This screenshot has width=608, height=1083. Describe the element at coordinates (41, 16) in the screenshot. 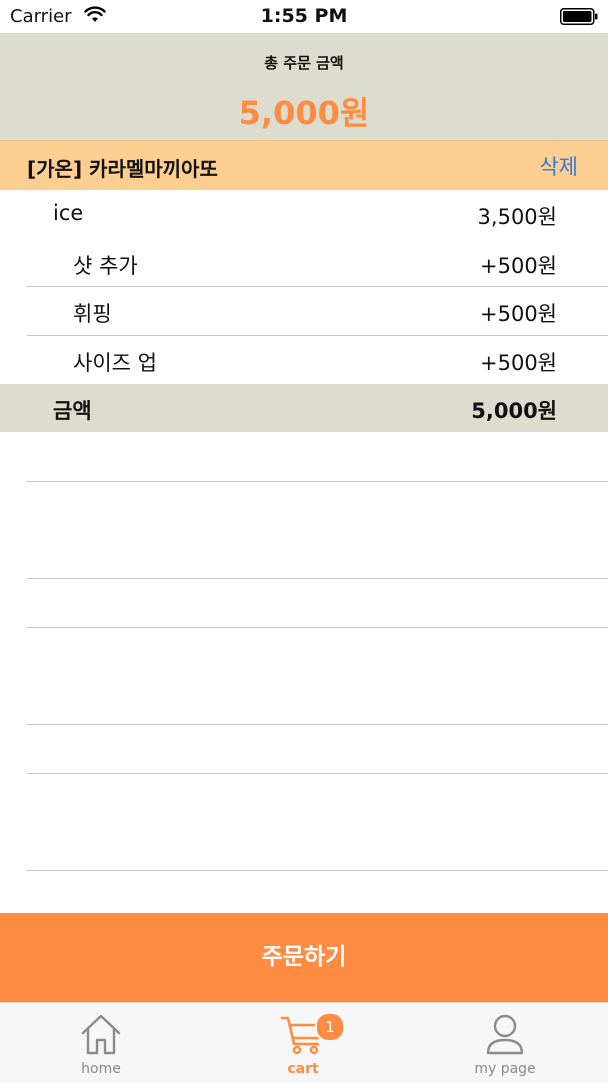

I see `carrier-label: Carrier` at that location.